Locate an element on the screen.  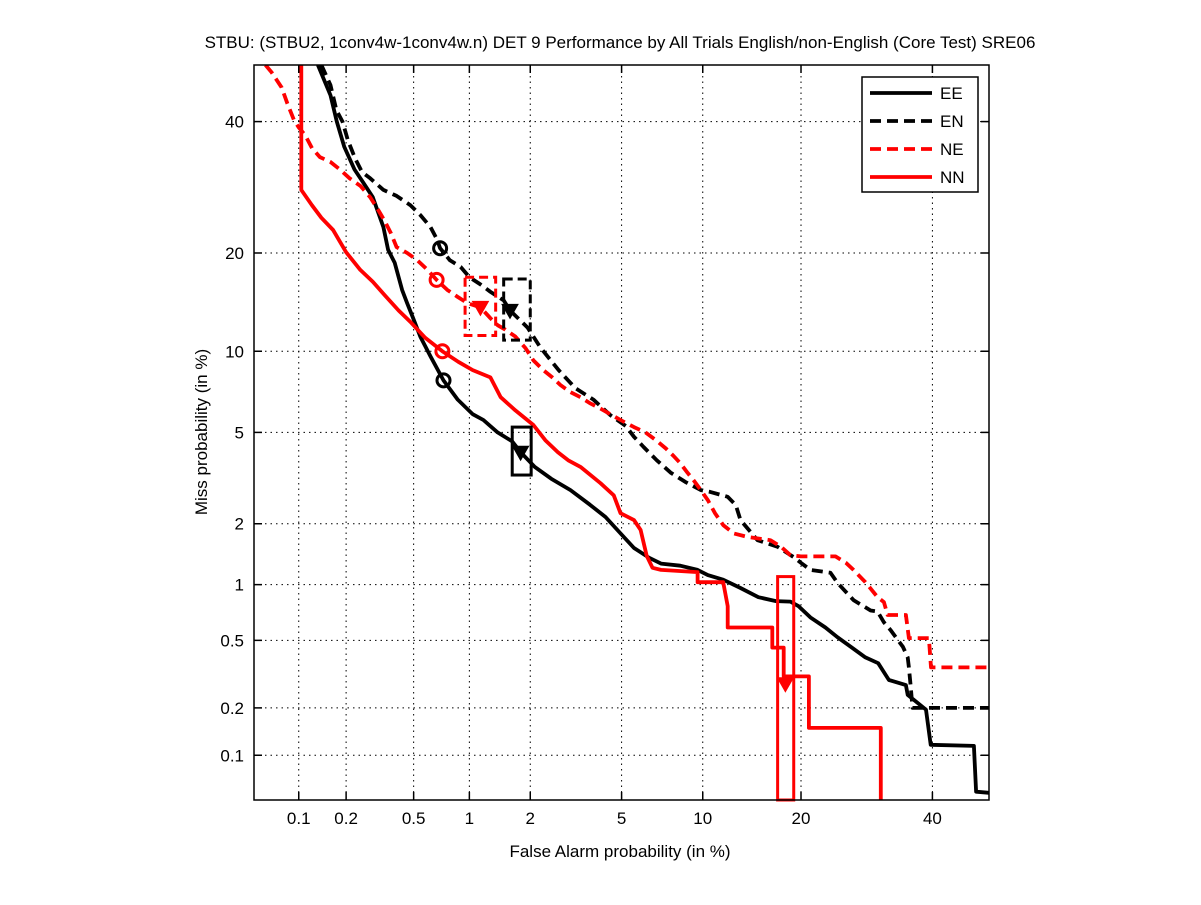
y-tick-label: 5 is located at coordinates (239, 432).